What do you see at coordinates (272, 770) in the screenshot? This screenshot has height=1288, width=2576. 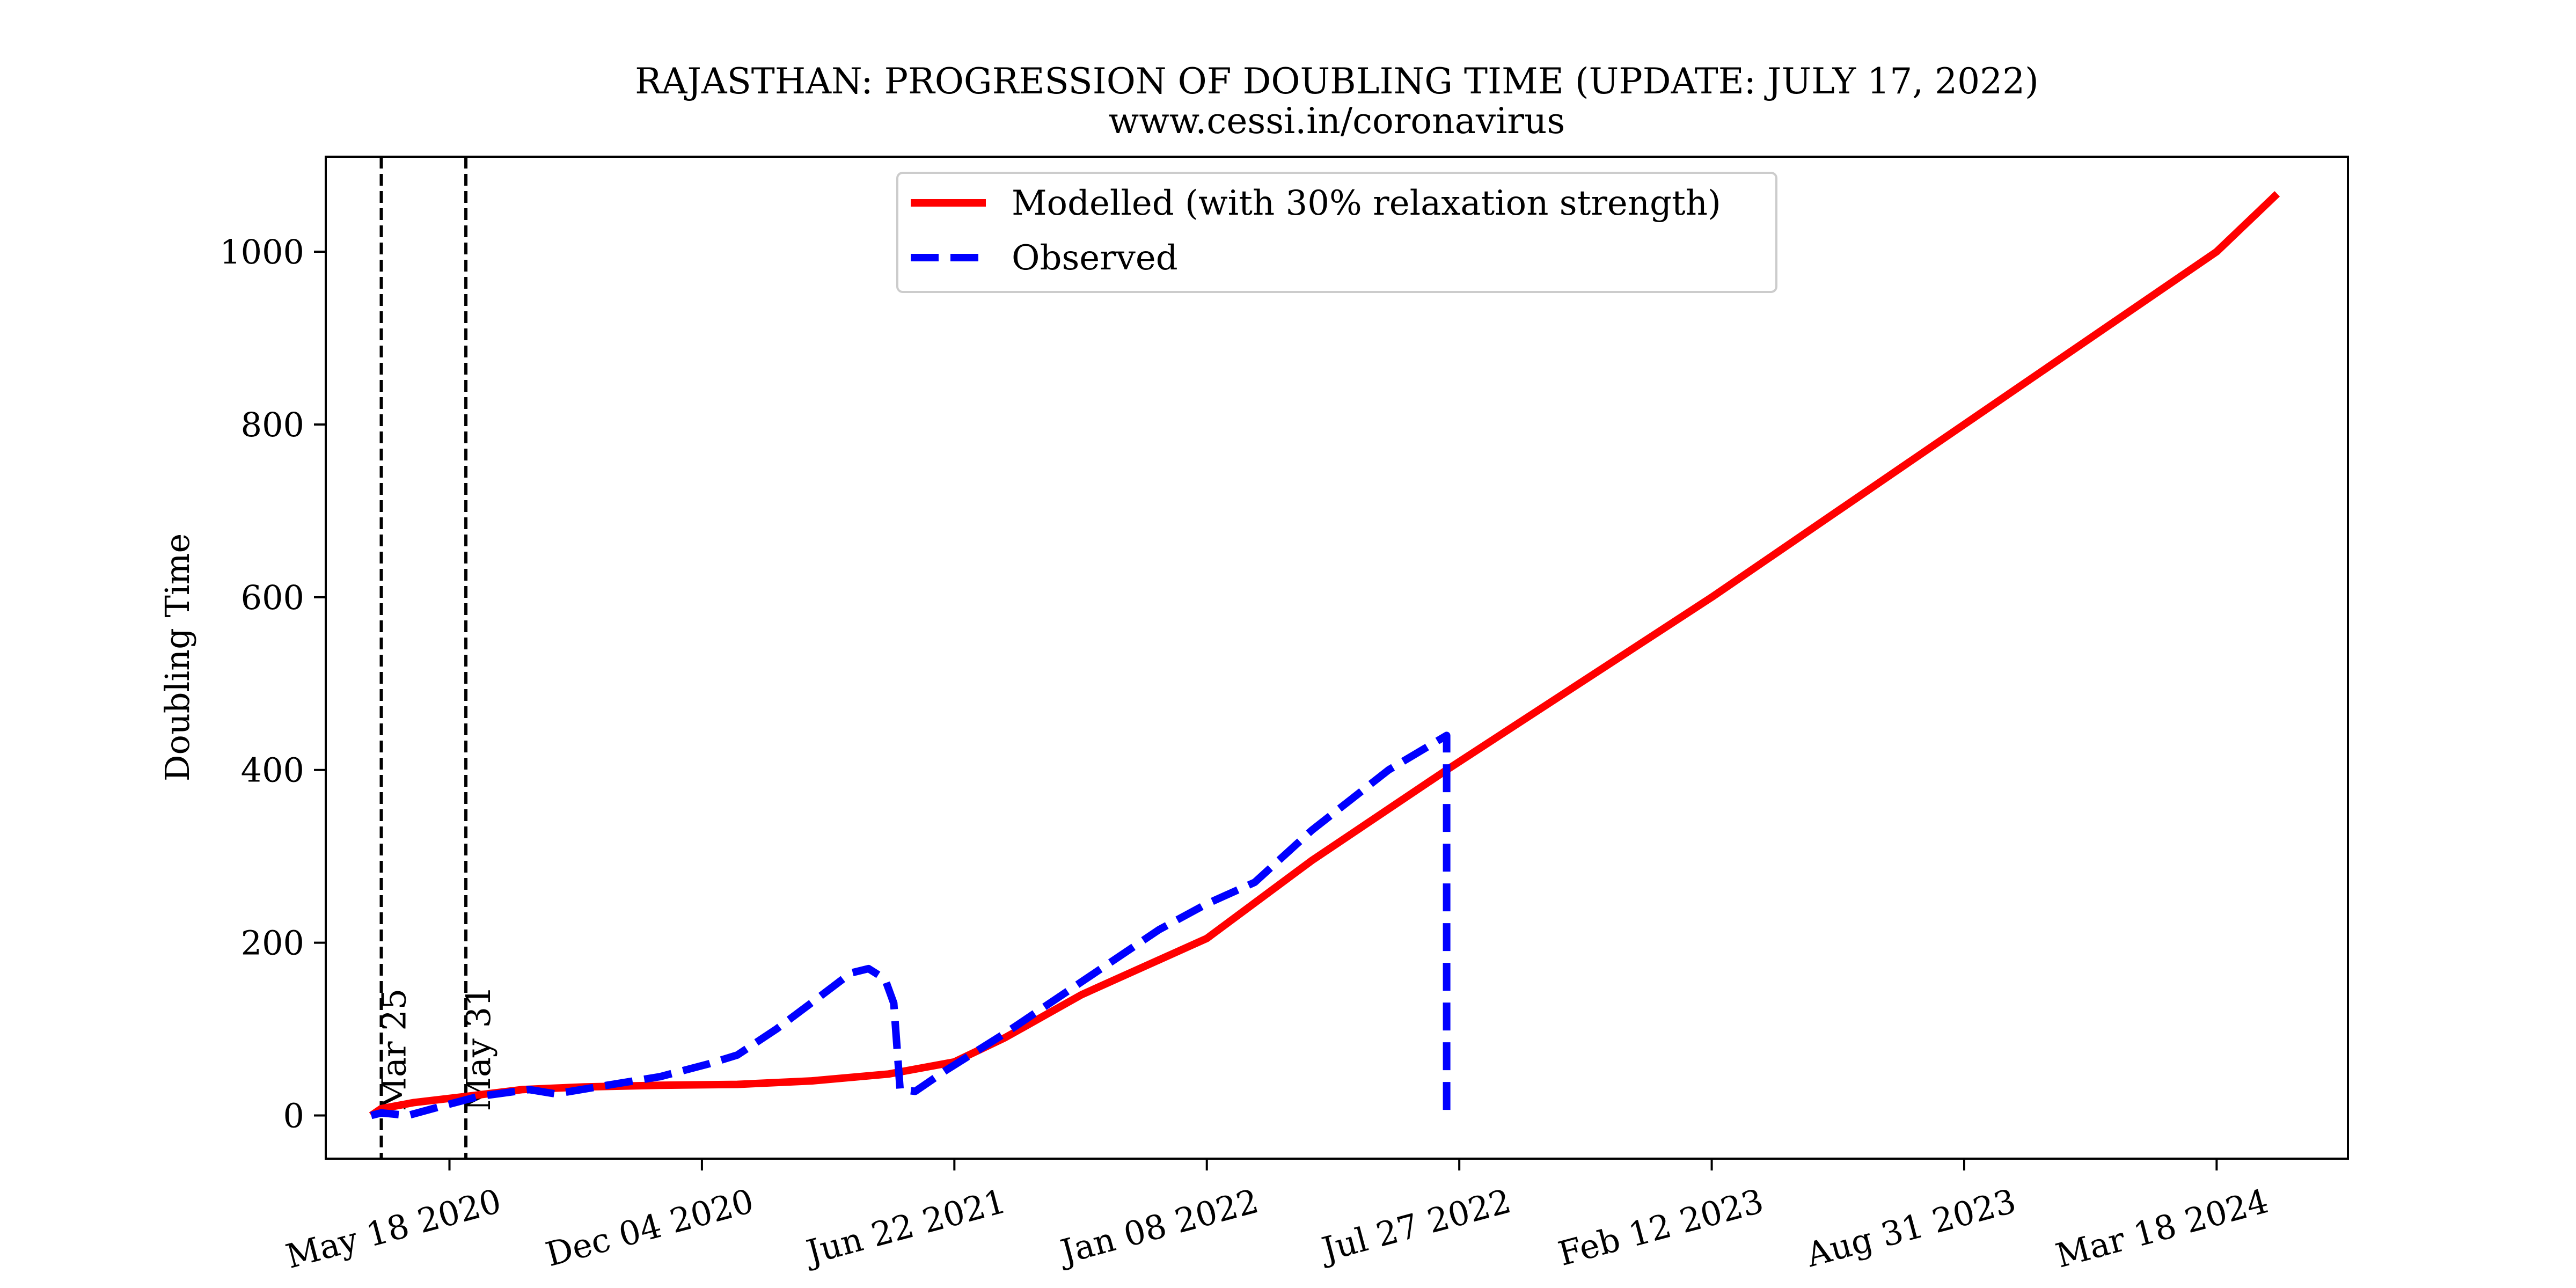 I see `y-tick-label-400: 400` at bounding box center [272, 770].